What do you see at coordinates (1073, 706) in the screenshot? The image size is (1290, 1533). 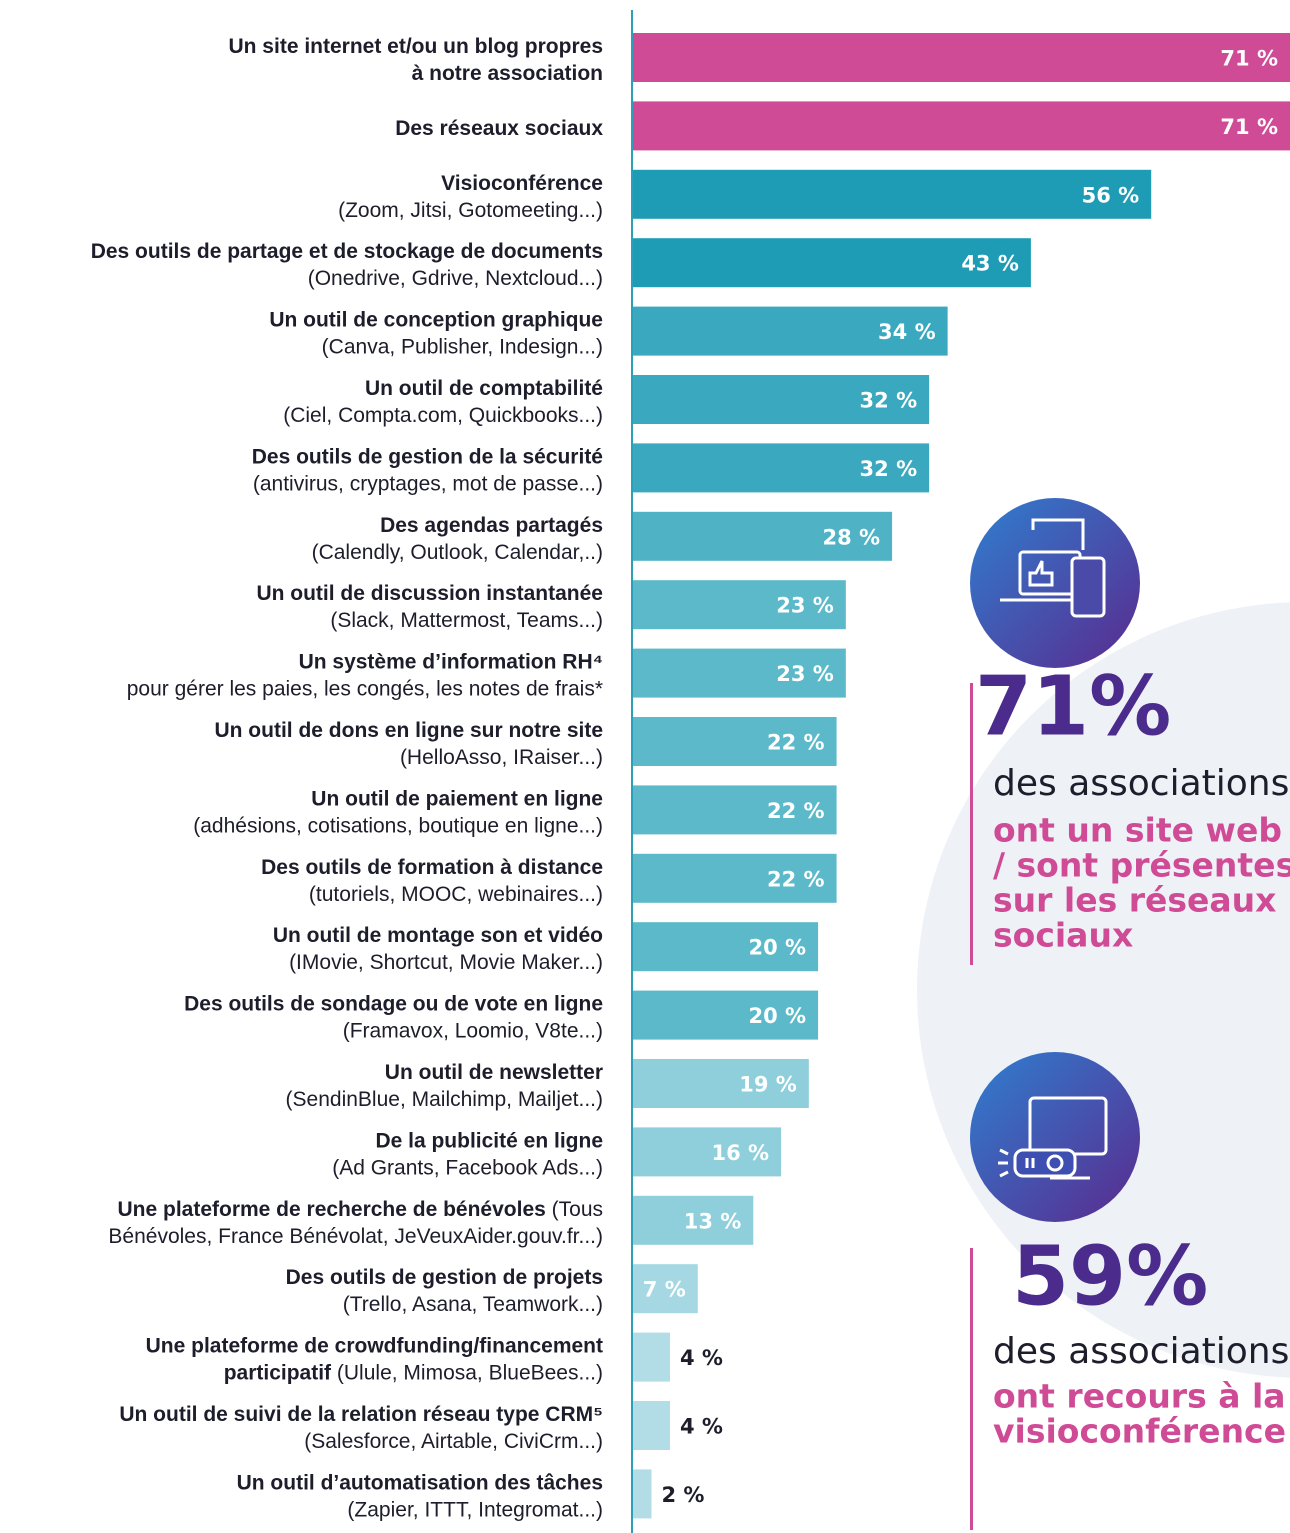 I see `callout-figure: 71%` at bounding box center [1073, 706].